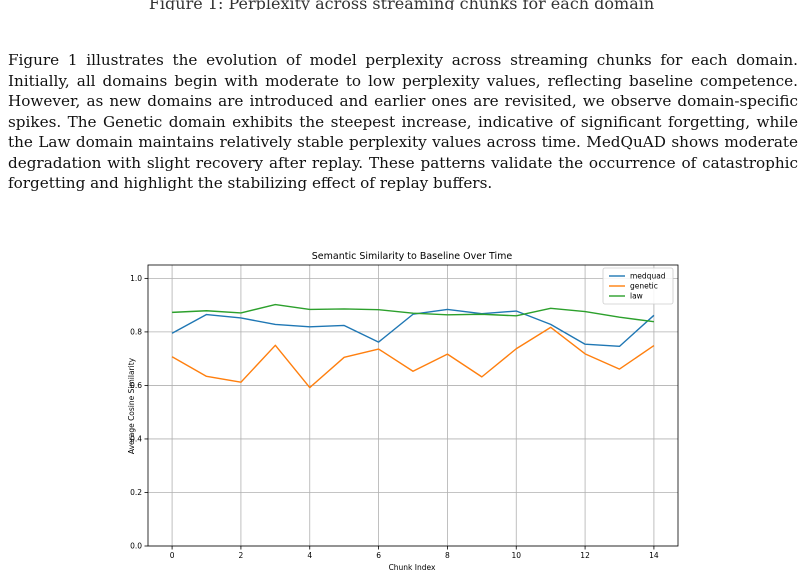  Describe the element at coordinates (413, 328) in the screenshot. I see `series-line-medquad` at that location.